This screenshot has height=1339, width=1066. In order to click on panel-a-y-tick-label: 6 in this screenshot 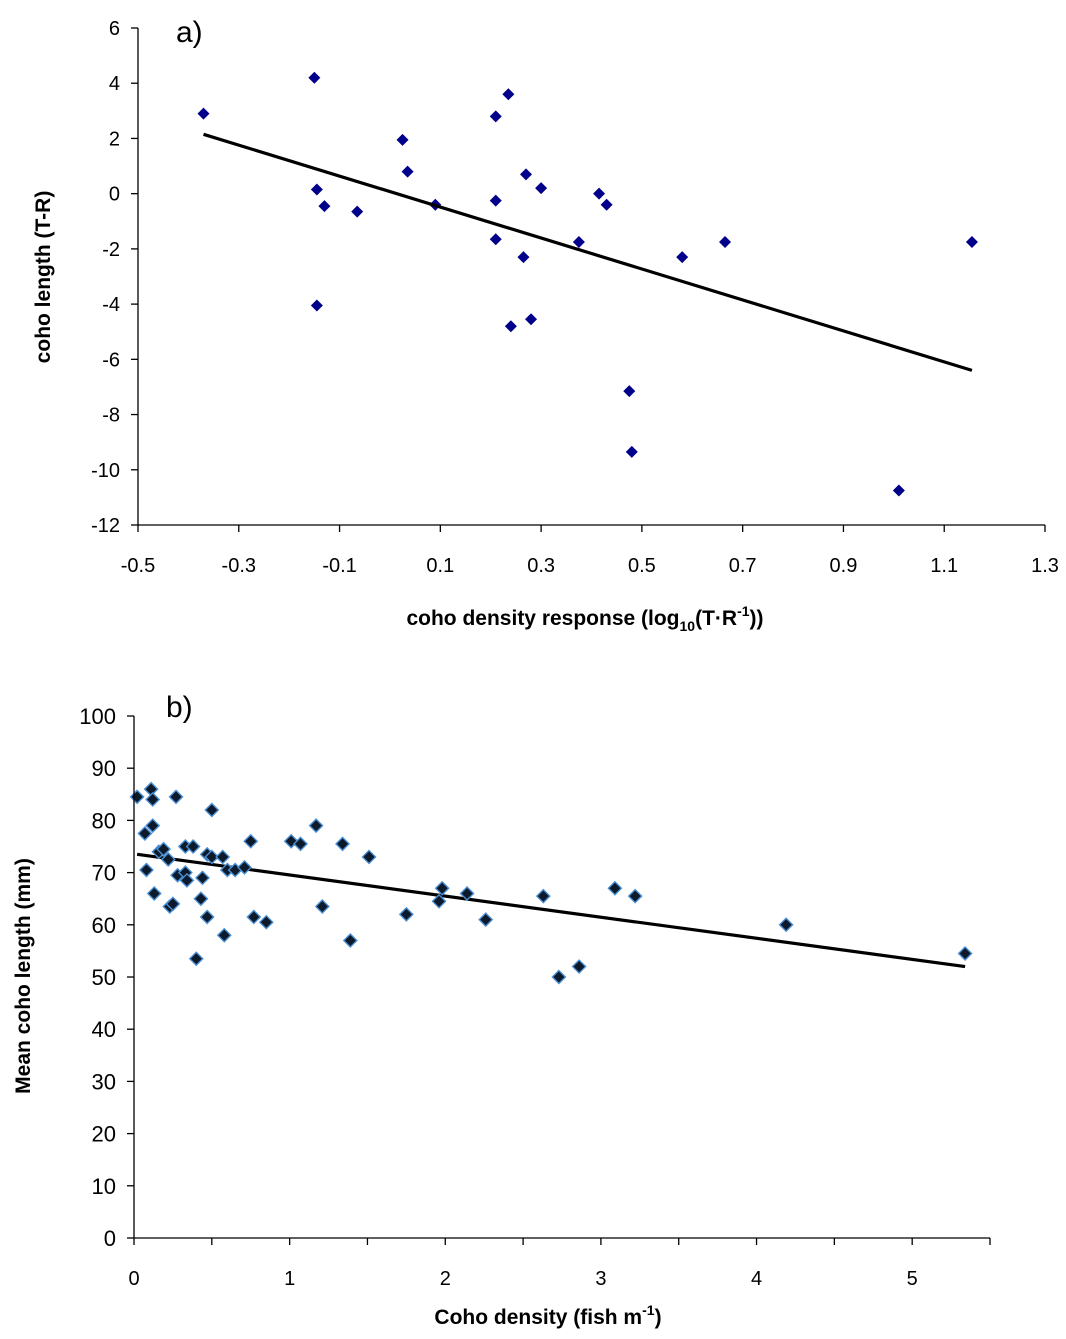, I will do `click(114, 29)`.